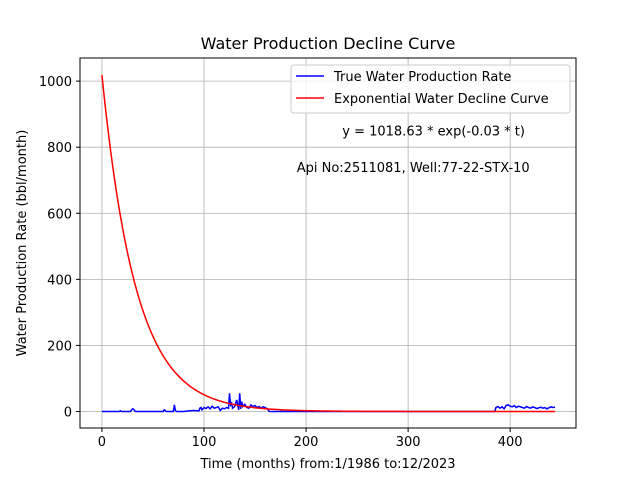 This screenshot has width=640, height=480. What do you see at coordinates (433, 132) in the screenshot?
I see `annotation-text: y = 1018.63 * exp(-0.03 * t)` at bounding box center [433, 132].